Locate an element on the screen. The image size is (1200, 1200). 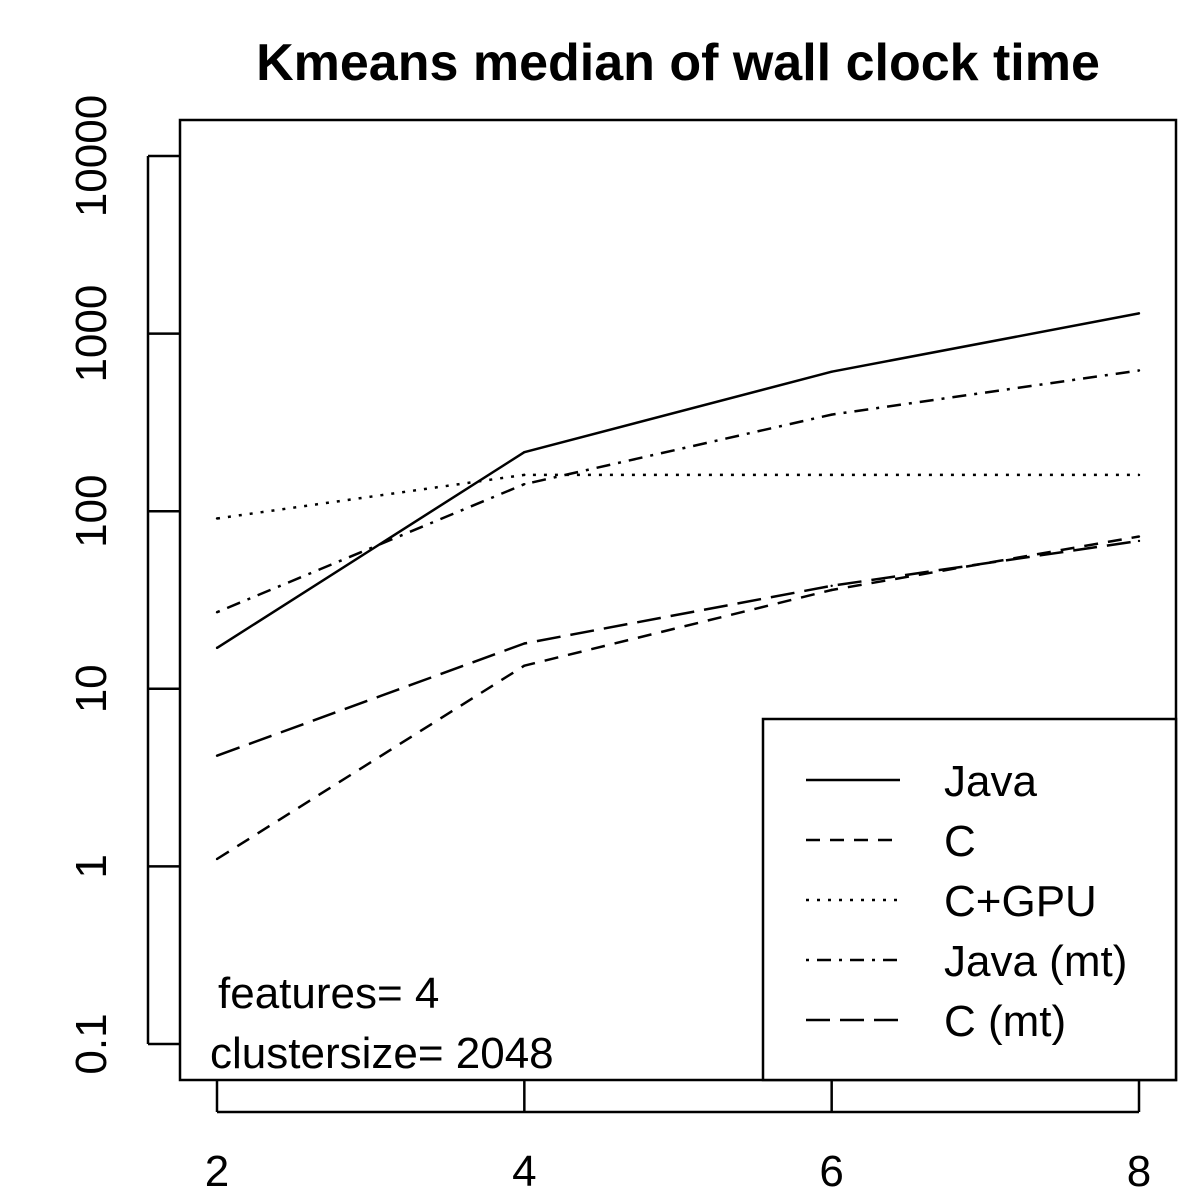
data-point-c-x6 is located at coordinates (831, 590).